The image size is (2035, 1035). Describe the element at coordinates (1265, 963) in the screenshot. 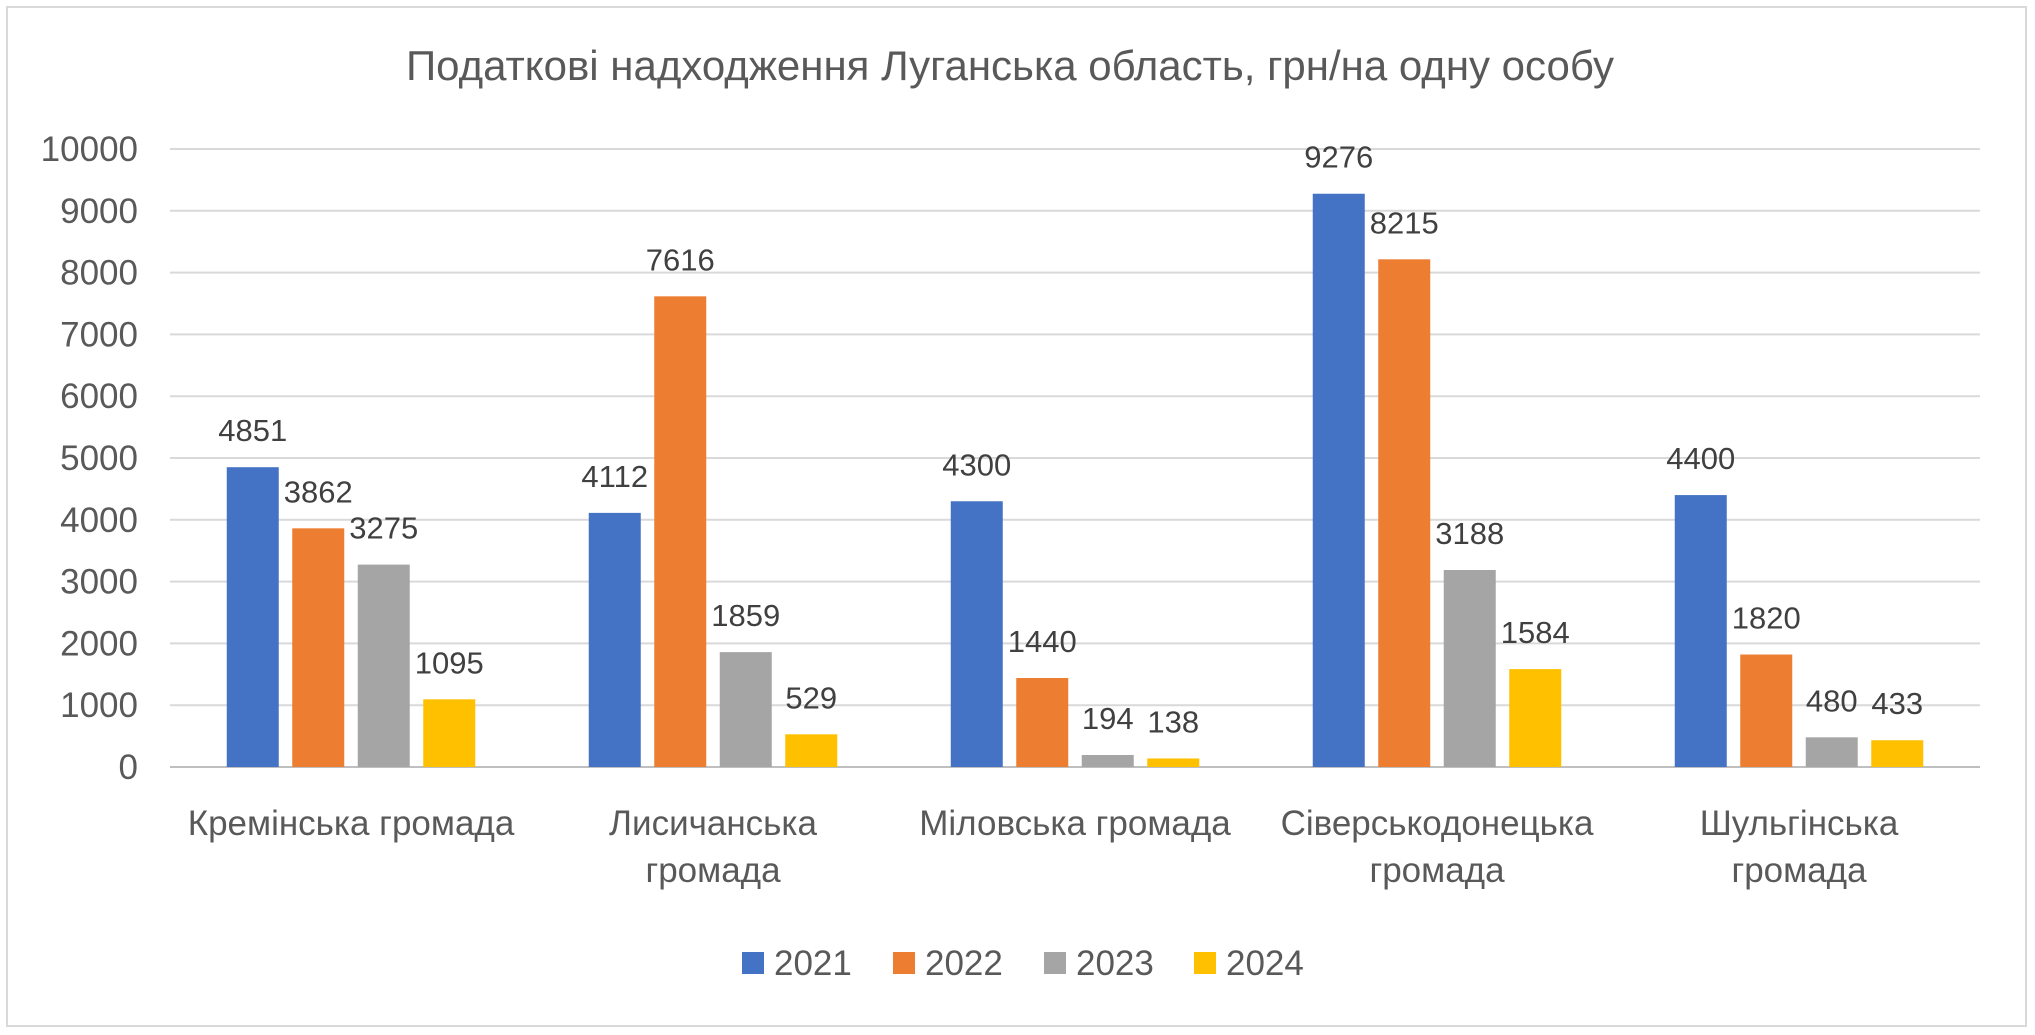

I see `legend-label: 2024` at that location.